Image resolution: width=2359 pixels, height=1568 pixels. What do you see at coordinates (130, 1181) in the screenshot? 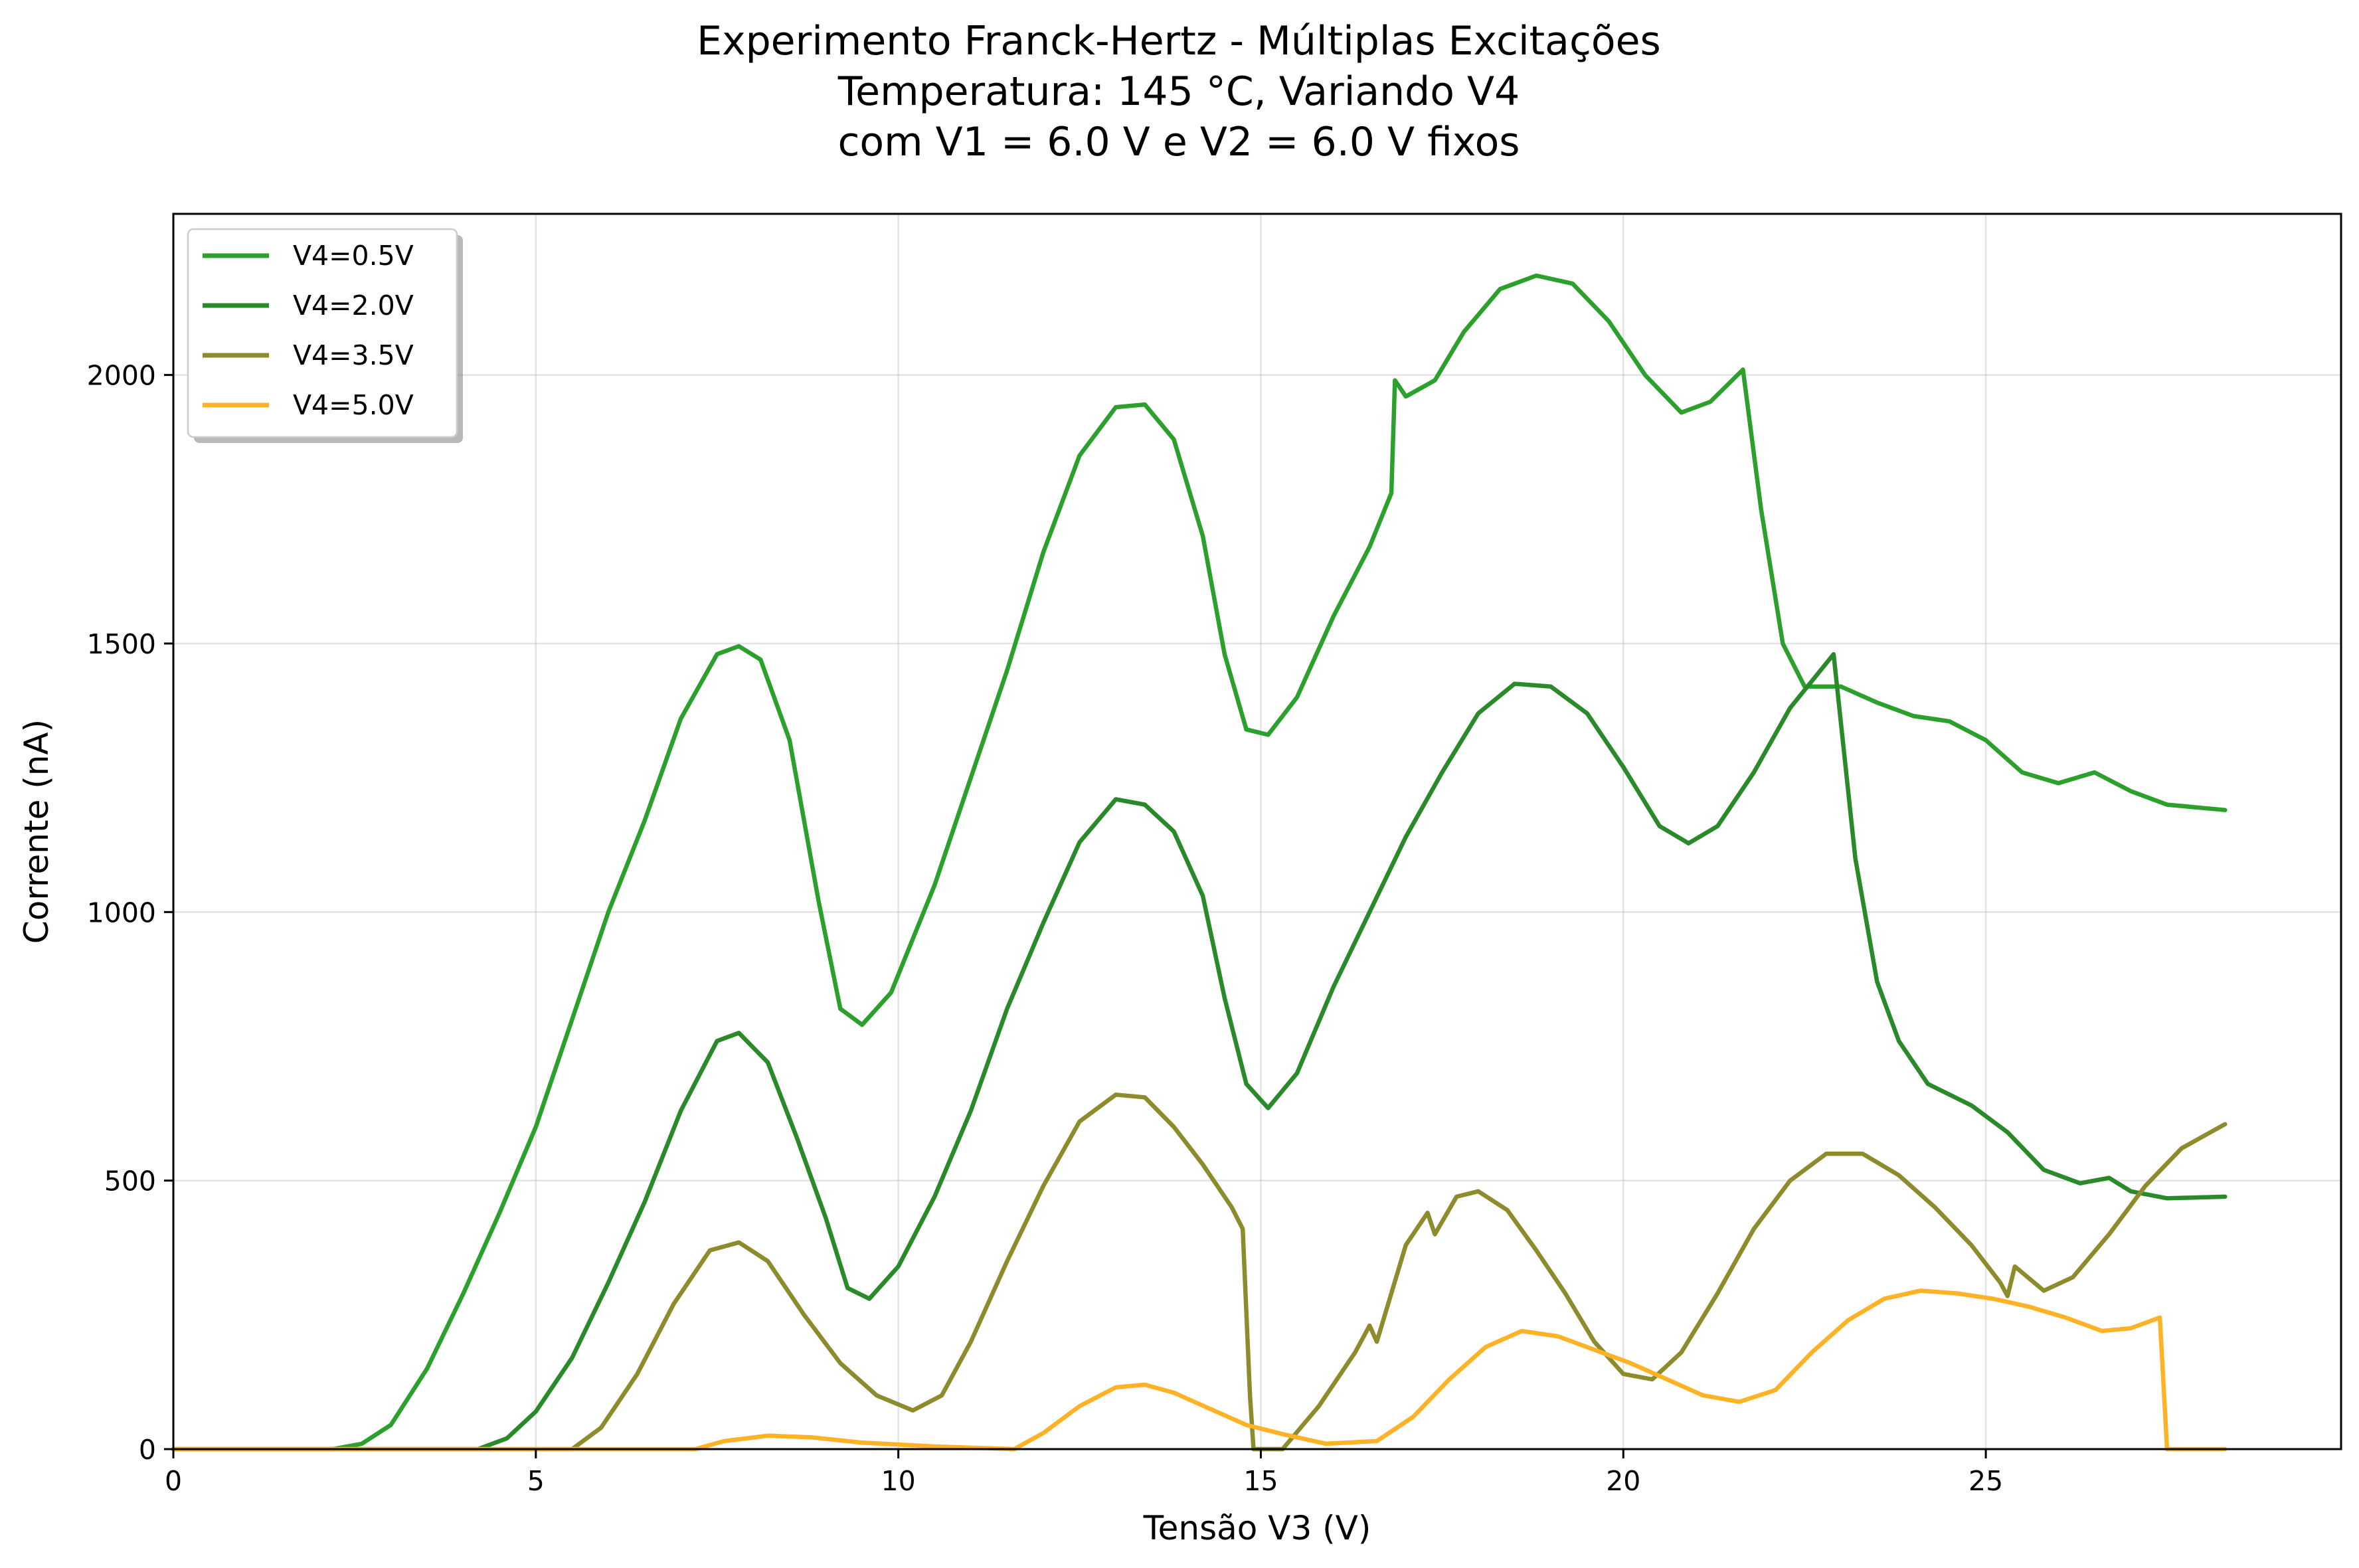
I see `y-tick-label: 500` at bounding box center [130, 1181].